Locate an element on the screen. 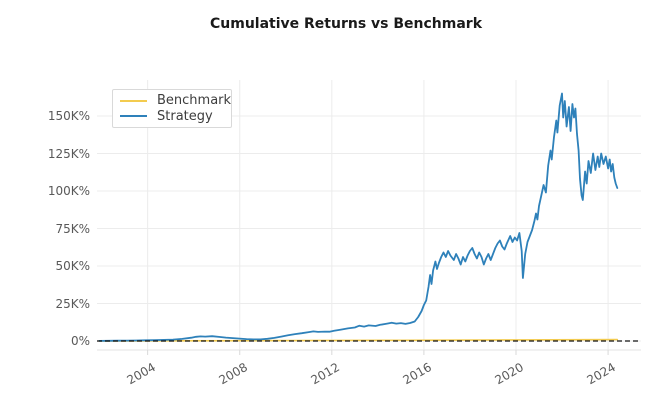 This screenshot has height=412, width=663. y-tick-label: 75K% is located at coordinates (72, 228).